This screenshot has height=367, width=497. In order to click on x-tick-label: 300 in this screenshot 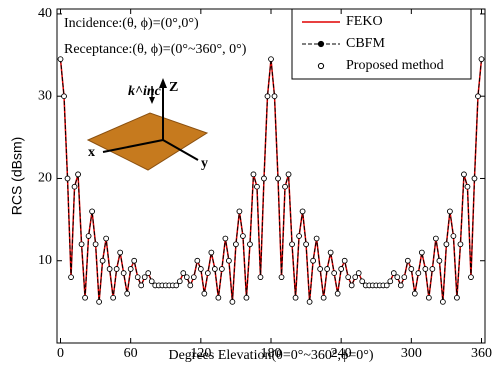, I will do `click(411, 353)`.